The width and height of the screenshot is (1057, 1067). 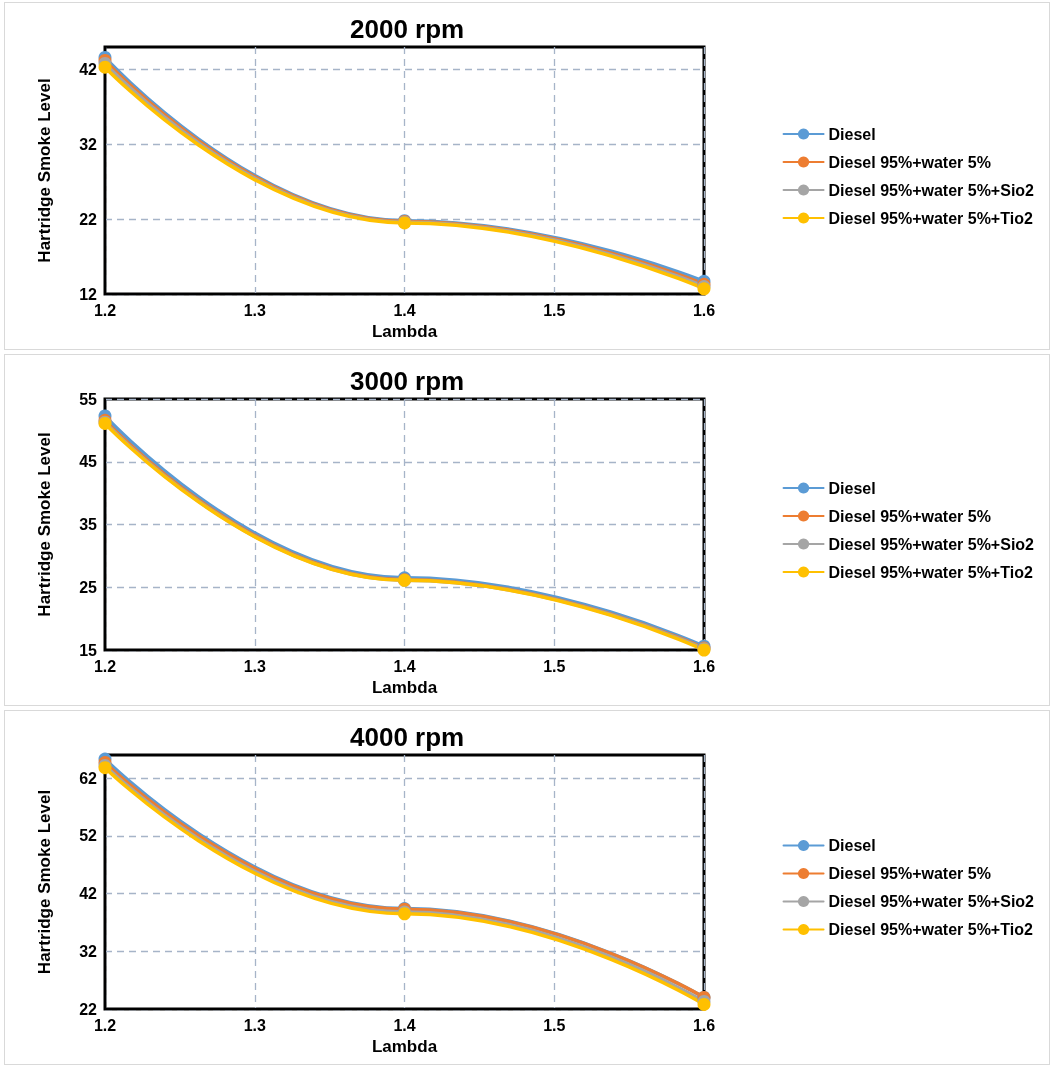 I want to click on chart-title: 4000 rpm, so click(x=407, y=737).